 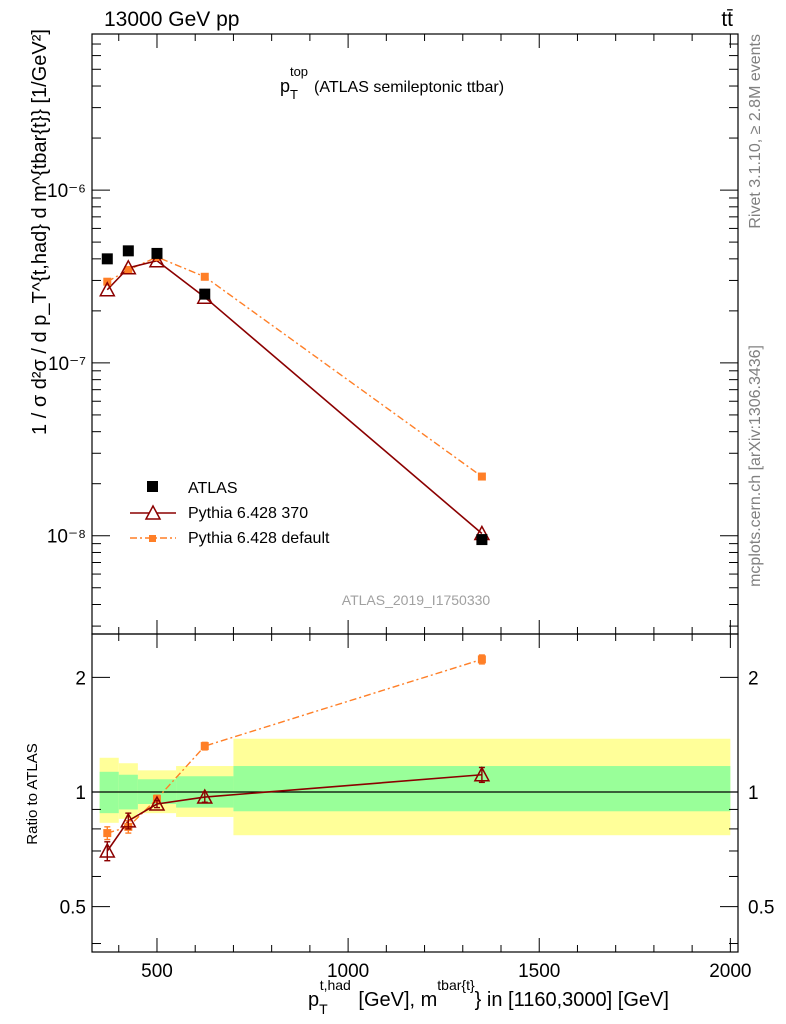 What do you see at coordinates (294, 94) in the screenshot?
I see `title-sub: T` at bounding box center [294, 94].